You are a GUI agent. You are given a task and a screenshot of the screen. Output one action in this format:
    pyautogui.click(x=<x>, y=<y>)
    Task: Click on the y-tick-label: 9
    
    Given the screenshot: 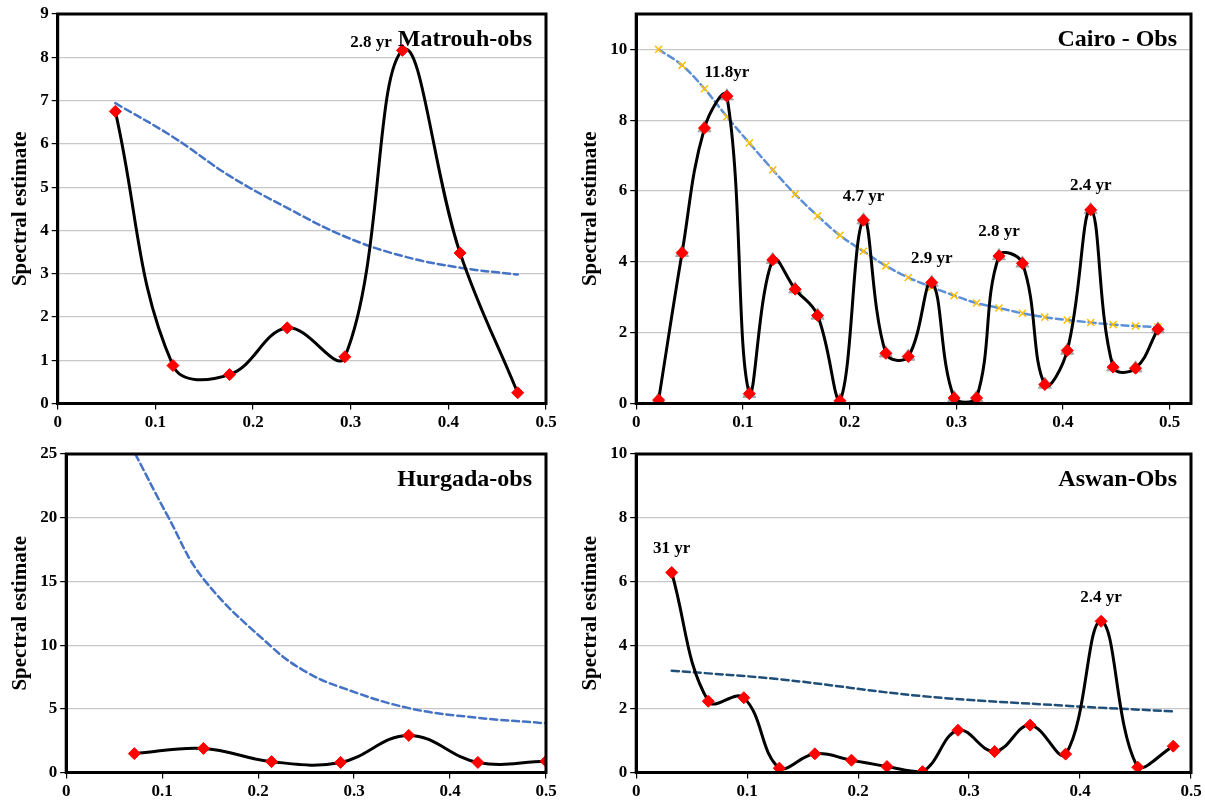 What is the action you would take?
    pyautogui.click(x=44, y=13)
    